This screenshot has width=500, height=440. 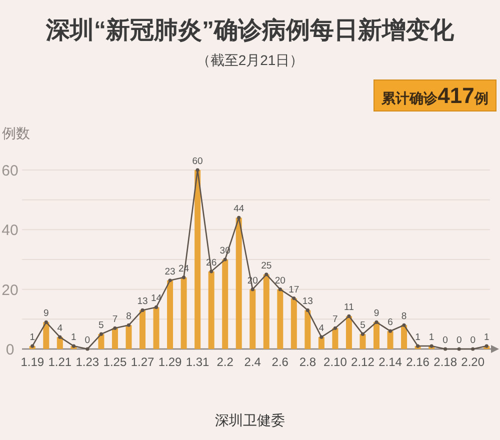 I want to click on x-tick-label: 1.29, so click(x=170, y=362).